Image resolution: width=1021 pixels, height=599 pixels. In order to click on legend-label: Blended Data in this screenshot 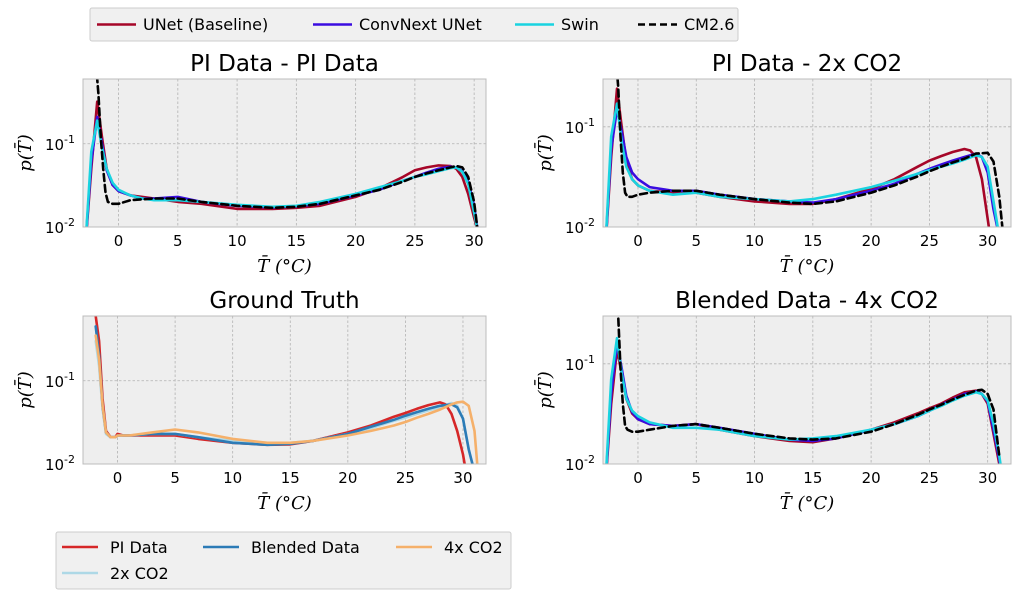, I will do `click(305, 547)`.